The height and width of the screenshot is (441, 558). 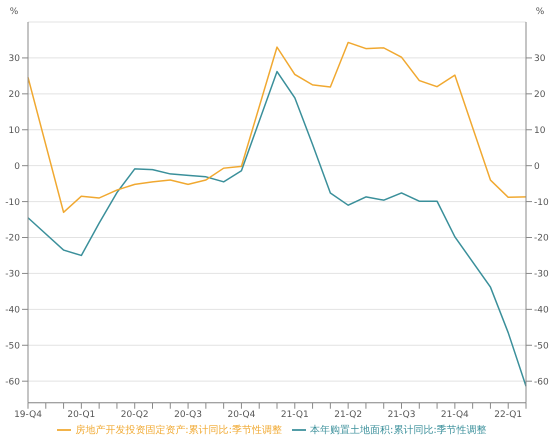 What do you see at coordinates (12, 239) in the screenshot?
I see `y-tick-label: -20` at bounding box center [12, 239].